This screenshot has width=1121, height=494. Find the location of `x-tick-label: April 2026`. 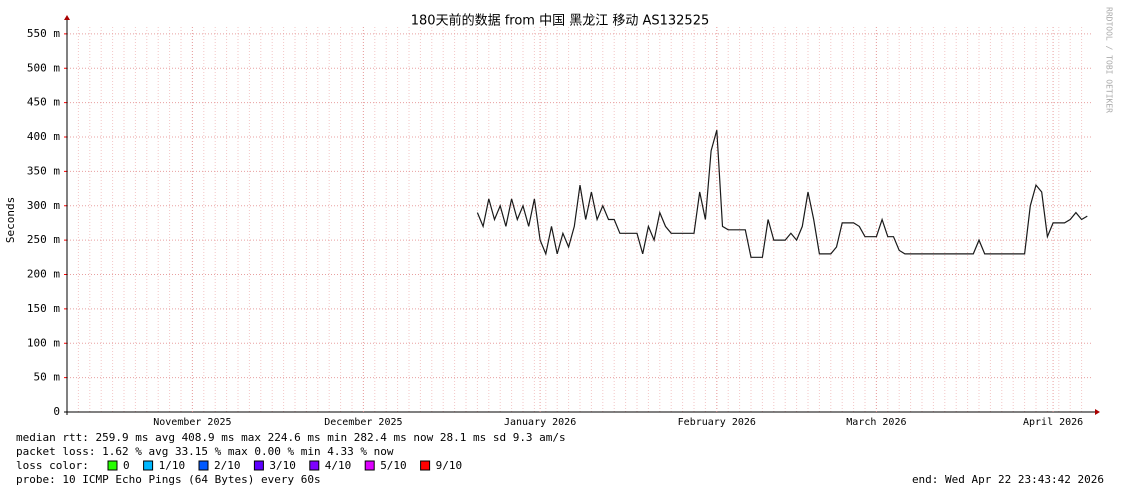

x-tick-label: April 2026 is located at coordinates (1053, 422).